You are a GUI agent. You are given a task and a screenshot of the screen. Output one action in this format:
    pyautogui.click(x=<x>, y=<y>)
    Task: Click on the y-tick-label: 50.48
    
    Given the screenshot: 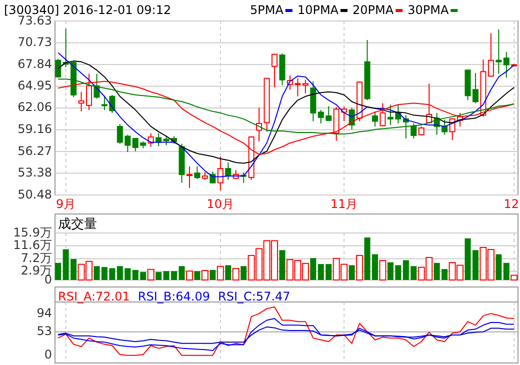 What is the action you would take?
    pyautogui.click(x=35, y=194)
    